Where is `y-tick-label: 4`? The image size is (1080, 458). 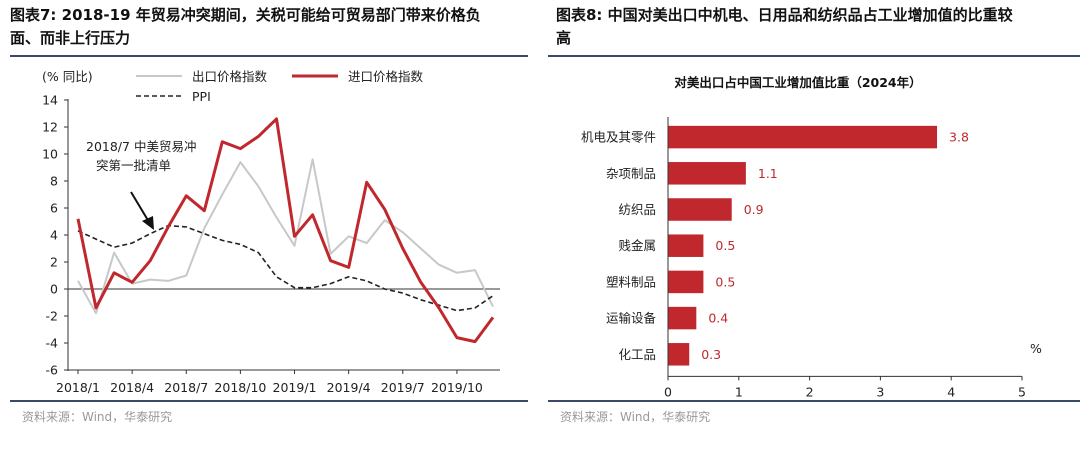 y-tick-label: 4 is located at coordinates (54, 235).